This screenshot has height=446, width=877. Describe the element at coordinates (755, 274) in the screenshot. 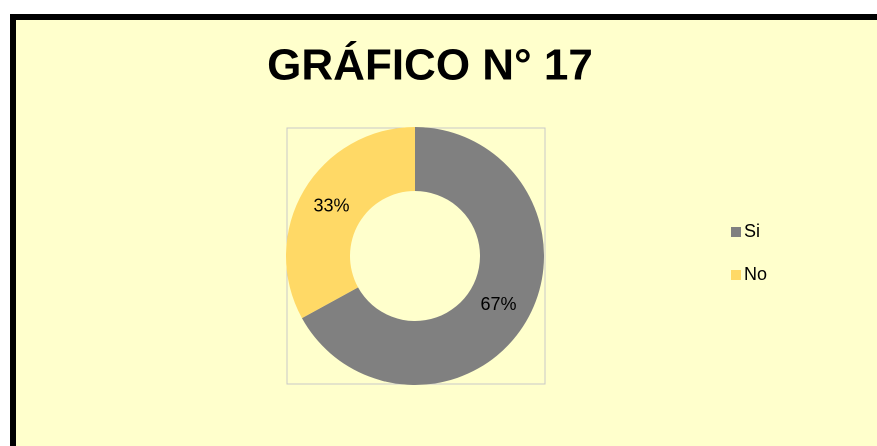

I see `legend-label: No` at that location.